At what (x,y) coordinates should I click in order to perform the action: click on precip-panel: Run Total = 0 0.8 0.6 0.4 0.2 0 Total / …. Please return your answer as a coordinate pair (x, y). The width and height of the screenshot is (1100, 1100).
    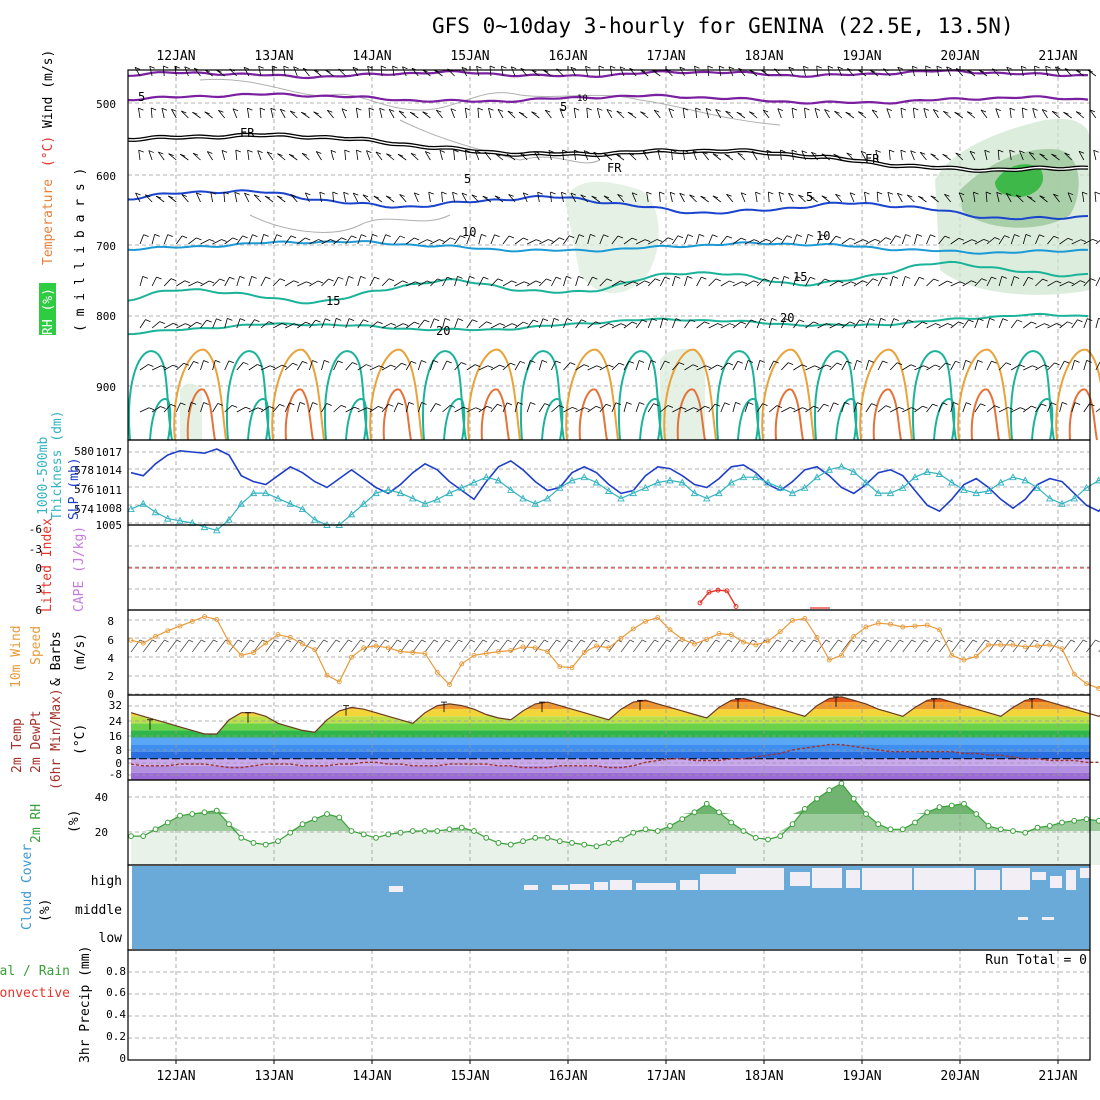
    Looking at the image, I should click on (545, 1005).